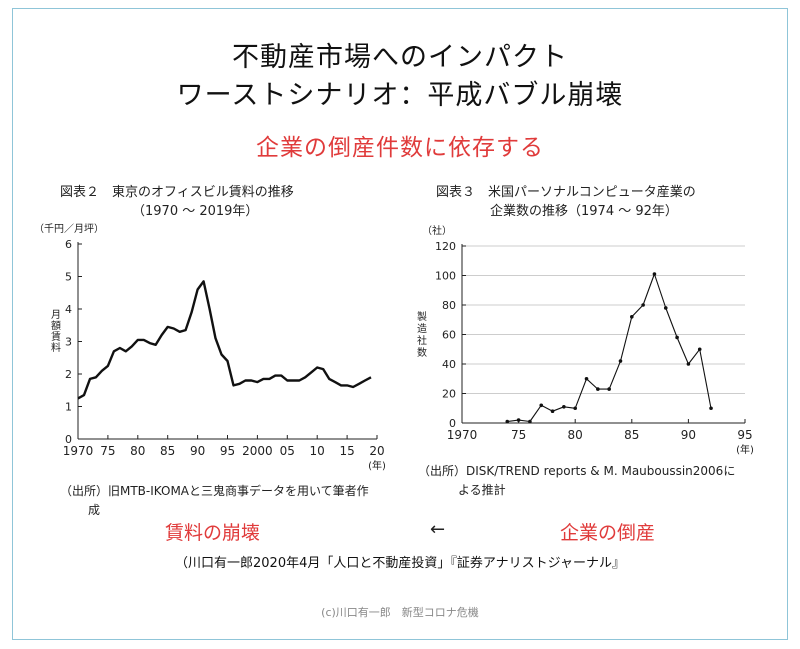 The height and width of the screenshot is (649, 800). I want to click on y-tick-label: 20, so click(449, 394).